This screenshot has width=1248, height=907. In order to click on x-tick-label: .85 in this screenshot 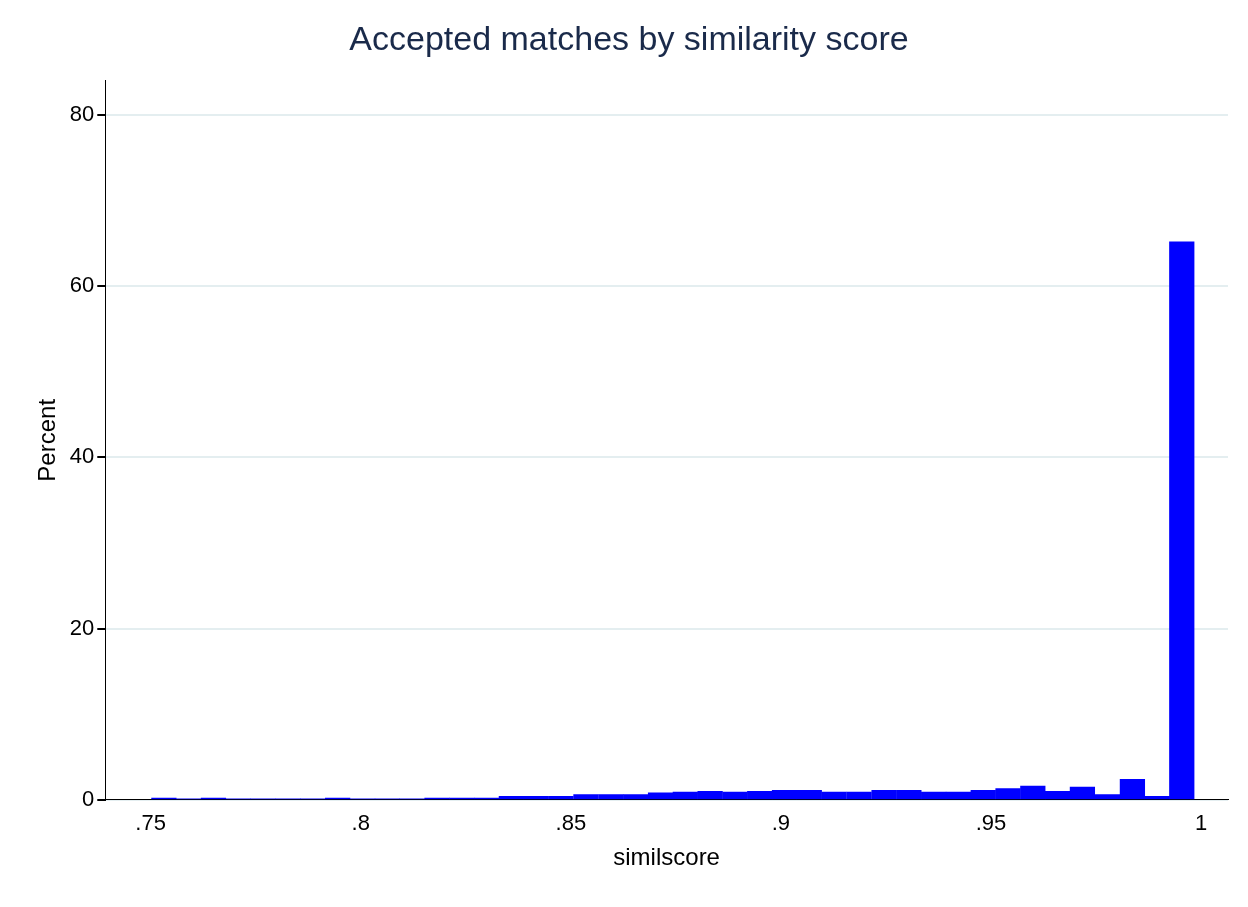, I will do `click(571, 823)`.